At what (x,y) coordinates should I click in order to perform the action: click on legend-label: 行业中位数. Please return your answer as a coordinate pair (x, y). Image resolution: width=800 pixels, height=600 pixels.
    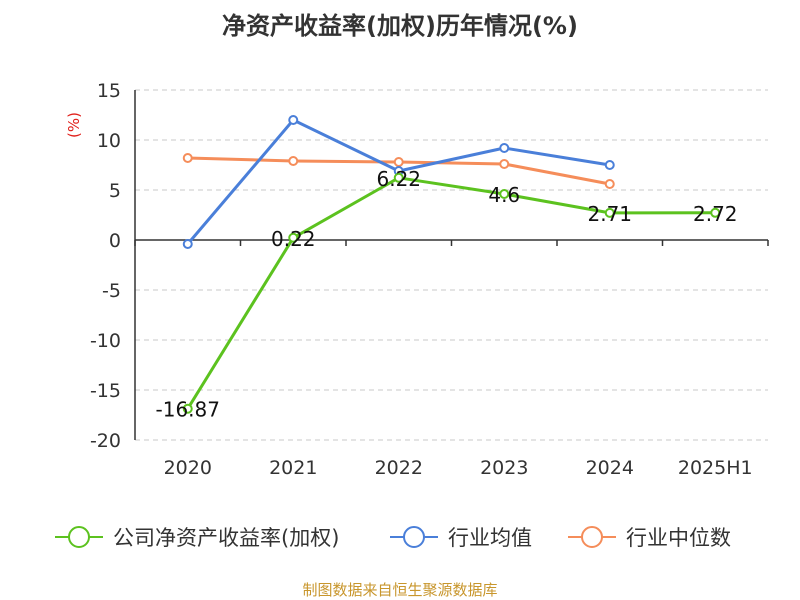
    Looking at the image, I should click on (678, 538).